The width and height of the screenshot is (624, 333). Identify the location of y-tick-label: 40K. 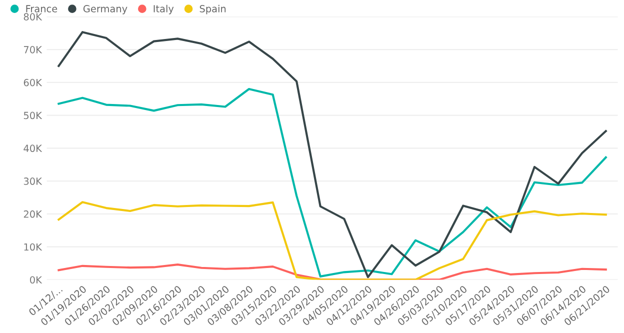
(33, 148).